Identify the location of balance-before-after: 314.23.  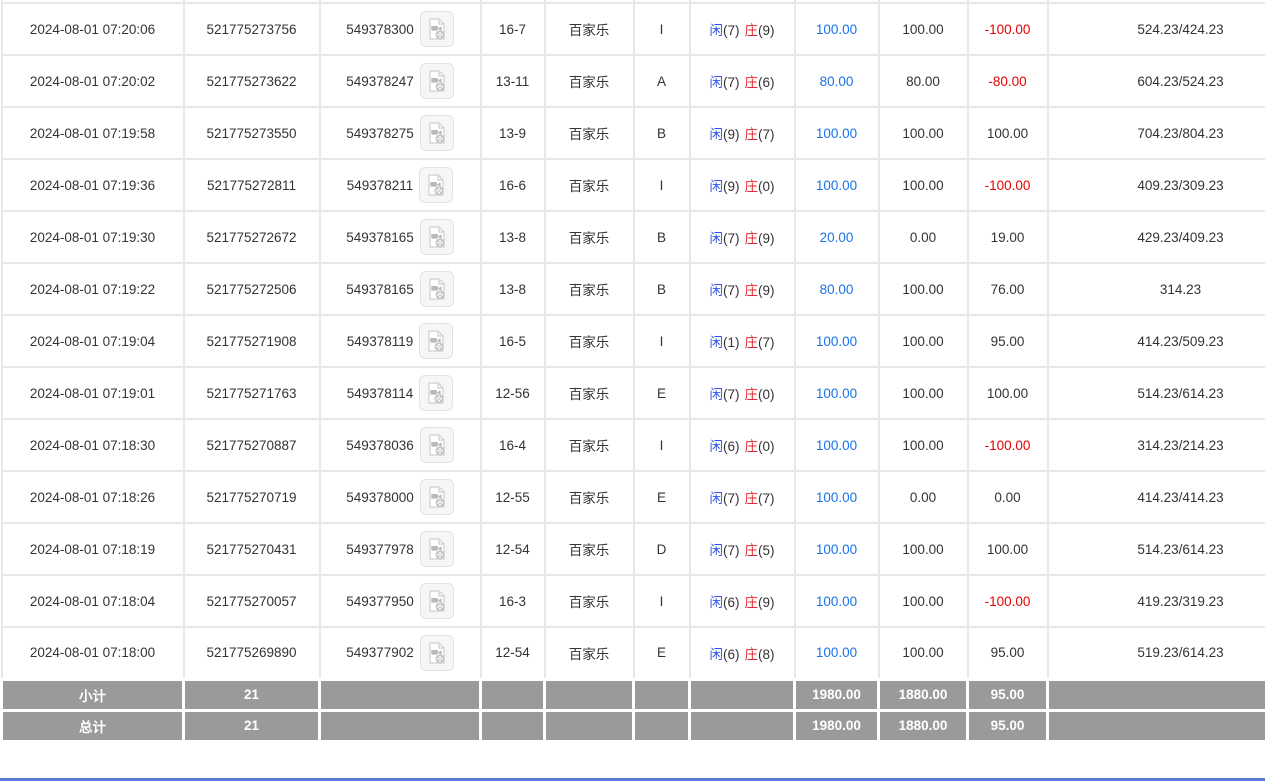
(1180, 289).